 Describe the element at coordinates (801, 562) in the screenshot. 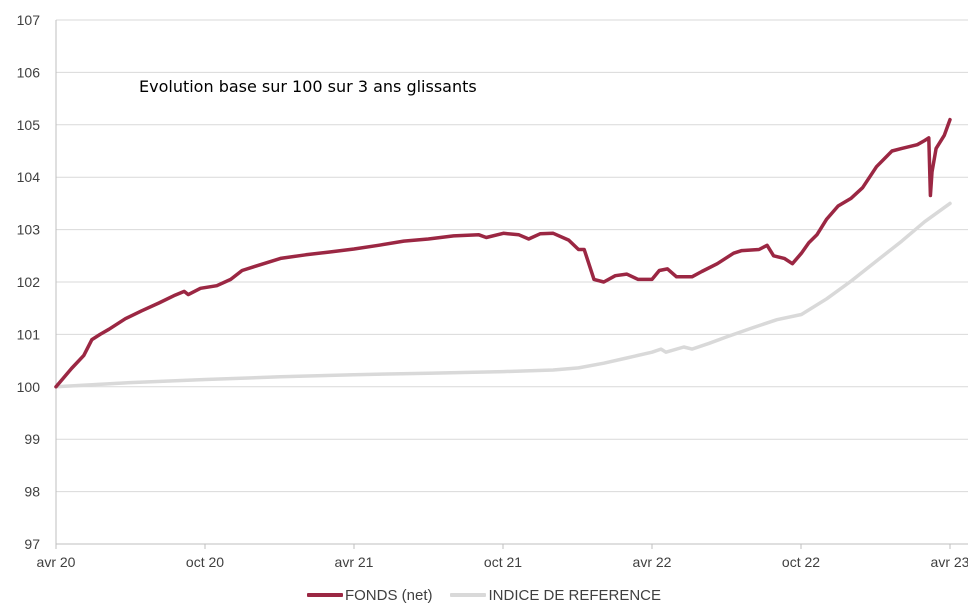

I see `x-tick-label: oct 22` at that location.